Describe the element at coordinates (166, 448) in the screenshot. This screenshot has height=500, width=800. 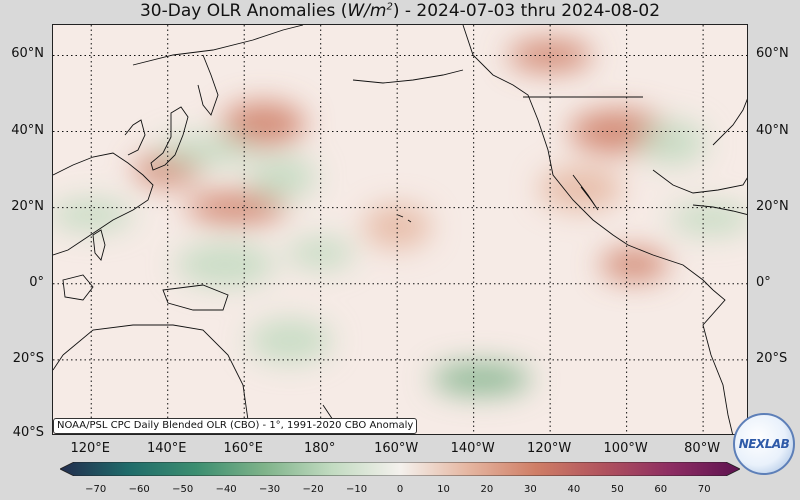
I see `lon-label: 140°E` at that location.